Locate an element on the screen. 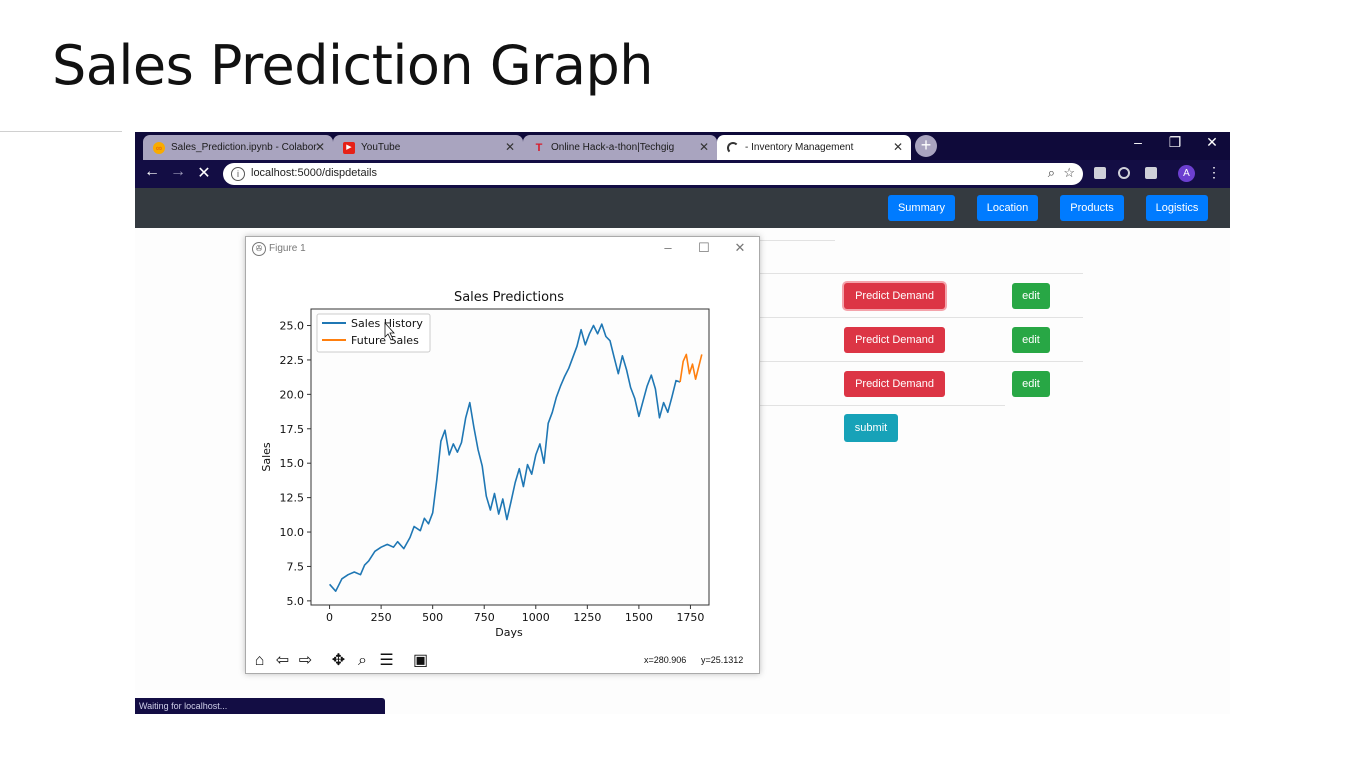  y-tick-label: 5.0 is located at coordinates (296, 601).